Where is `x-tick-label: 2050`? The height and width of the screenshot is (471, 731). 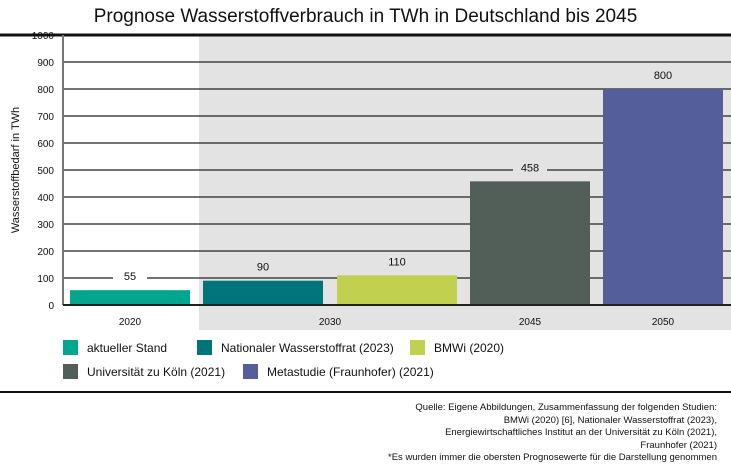 x-tick-label: 2050 is located at coordinates (663, 322).